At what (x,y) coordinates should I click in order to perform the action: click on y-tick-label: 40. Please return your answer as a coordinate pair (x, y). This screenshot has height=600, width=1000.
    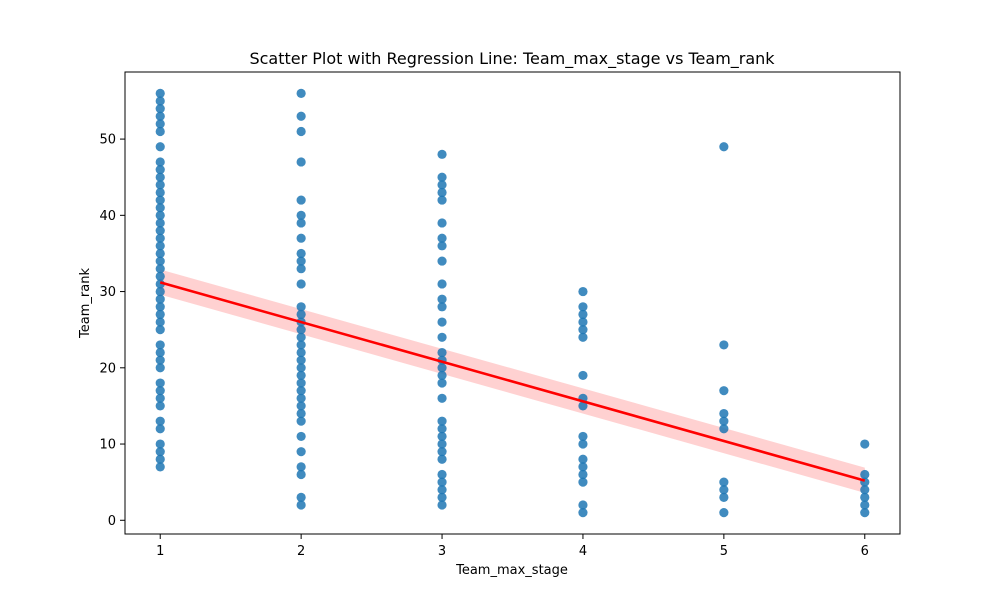
    Looking at the image, I should click on (107, 216).